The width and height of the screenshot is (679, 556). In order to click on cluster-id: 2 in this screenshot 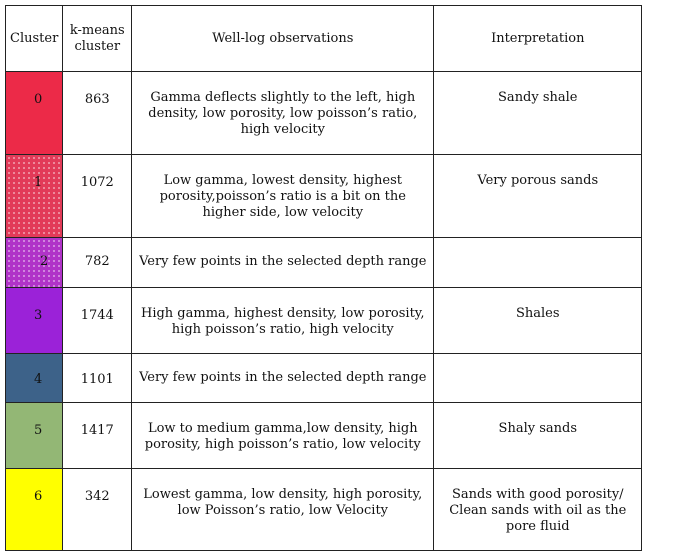, I will do `click(44, 261)`.